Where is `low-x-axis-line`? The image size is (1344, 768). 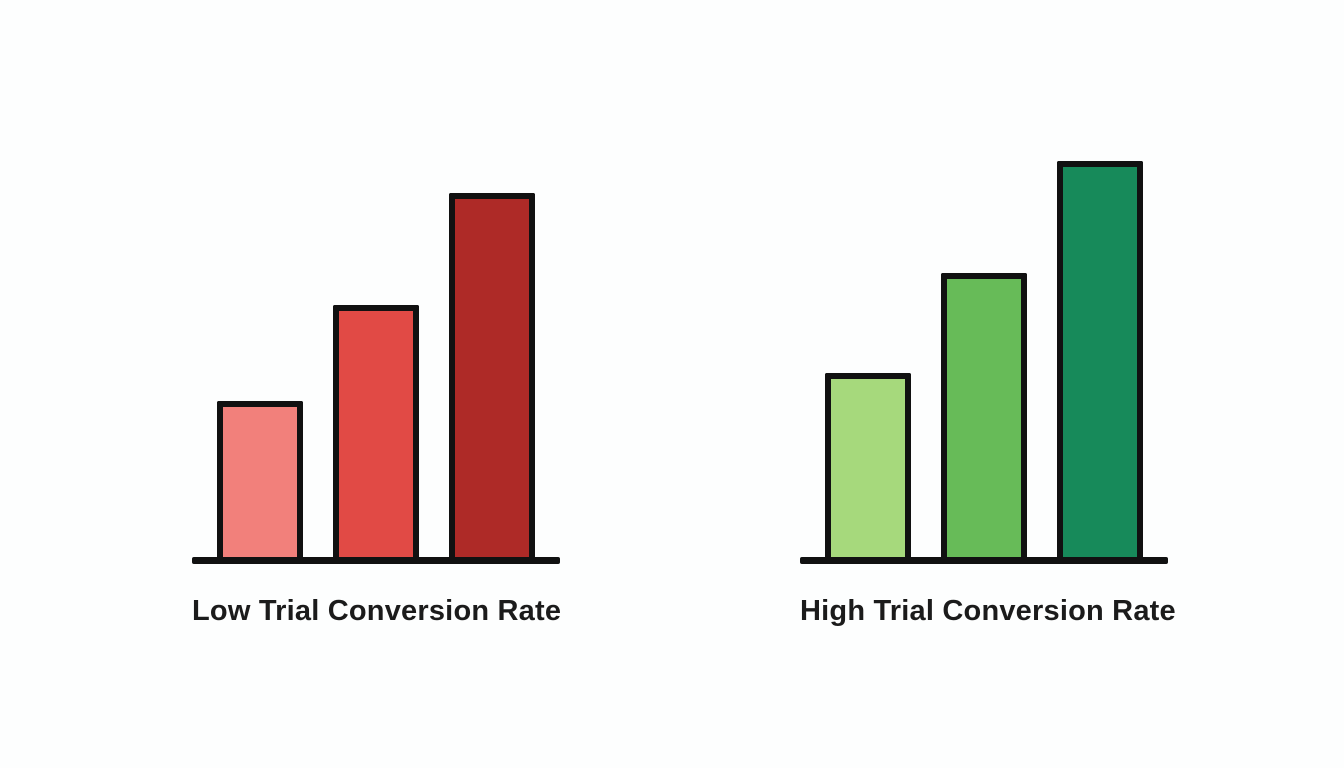
low-x-axis-line is located at coordinates (376, 560).